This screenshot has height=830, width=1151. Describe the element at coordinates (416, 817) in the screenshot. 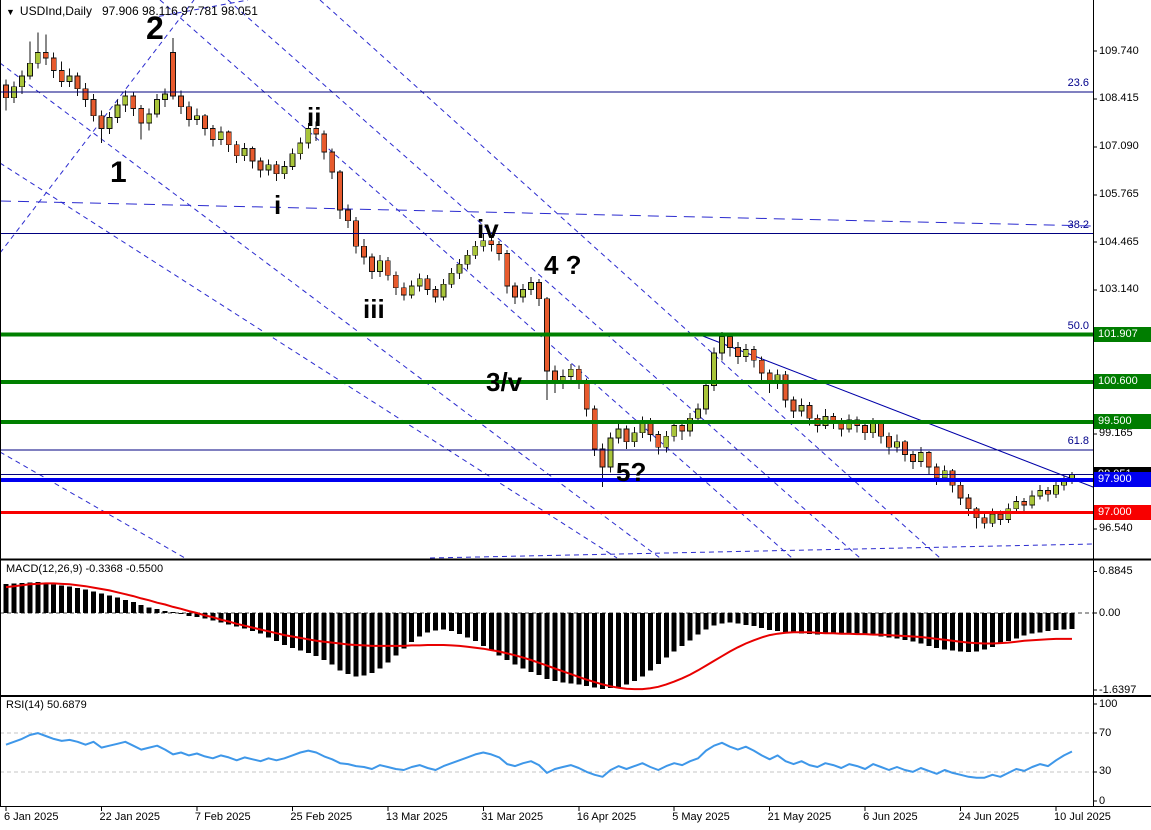

I see `date-label: 13 Mar 2025` at that location.